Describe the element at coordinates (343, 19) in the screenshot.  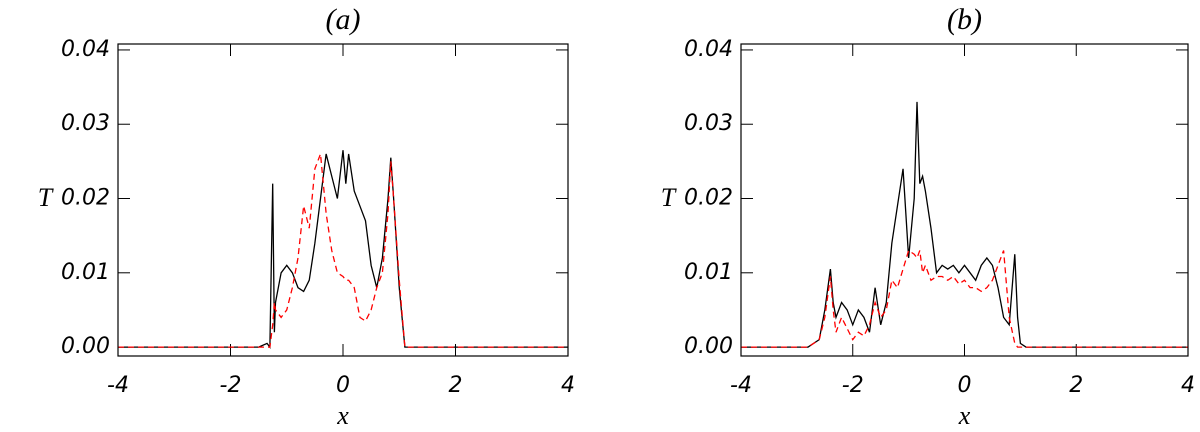
I see `chart-title: (a)` at that location.